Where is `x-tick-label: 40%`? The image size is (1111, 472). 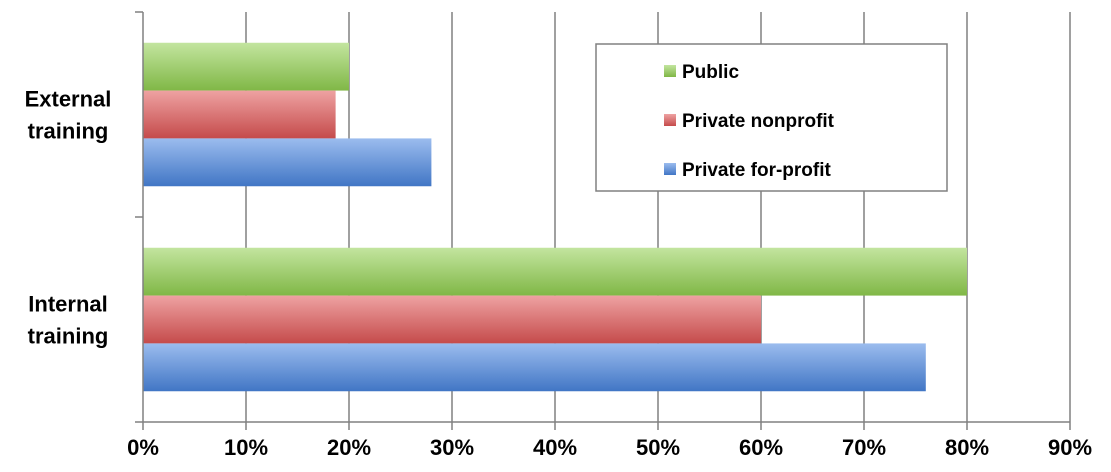 x-tick-label: 40% is located at coordinates (555, 447).